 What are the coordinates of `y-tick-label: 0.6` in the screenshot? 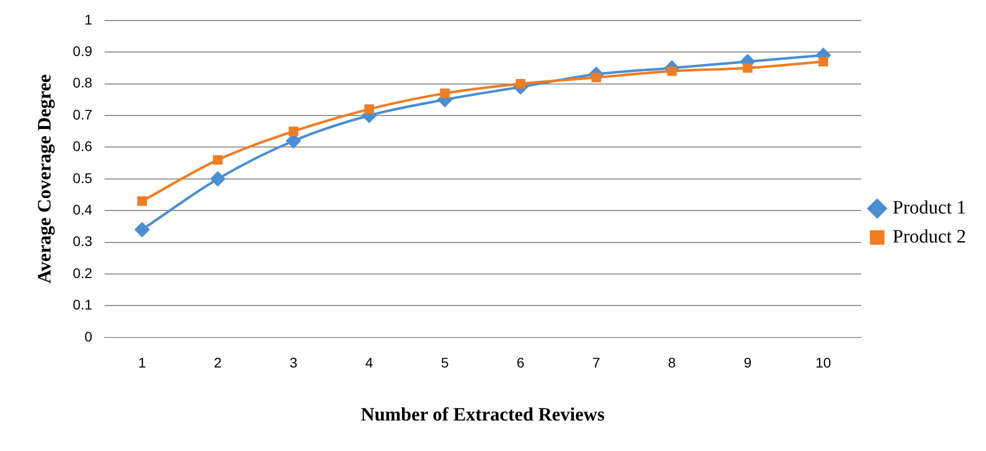 It's located at (82, 146).